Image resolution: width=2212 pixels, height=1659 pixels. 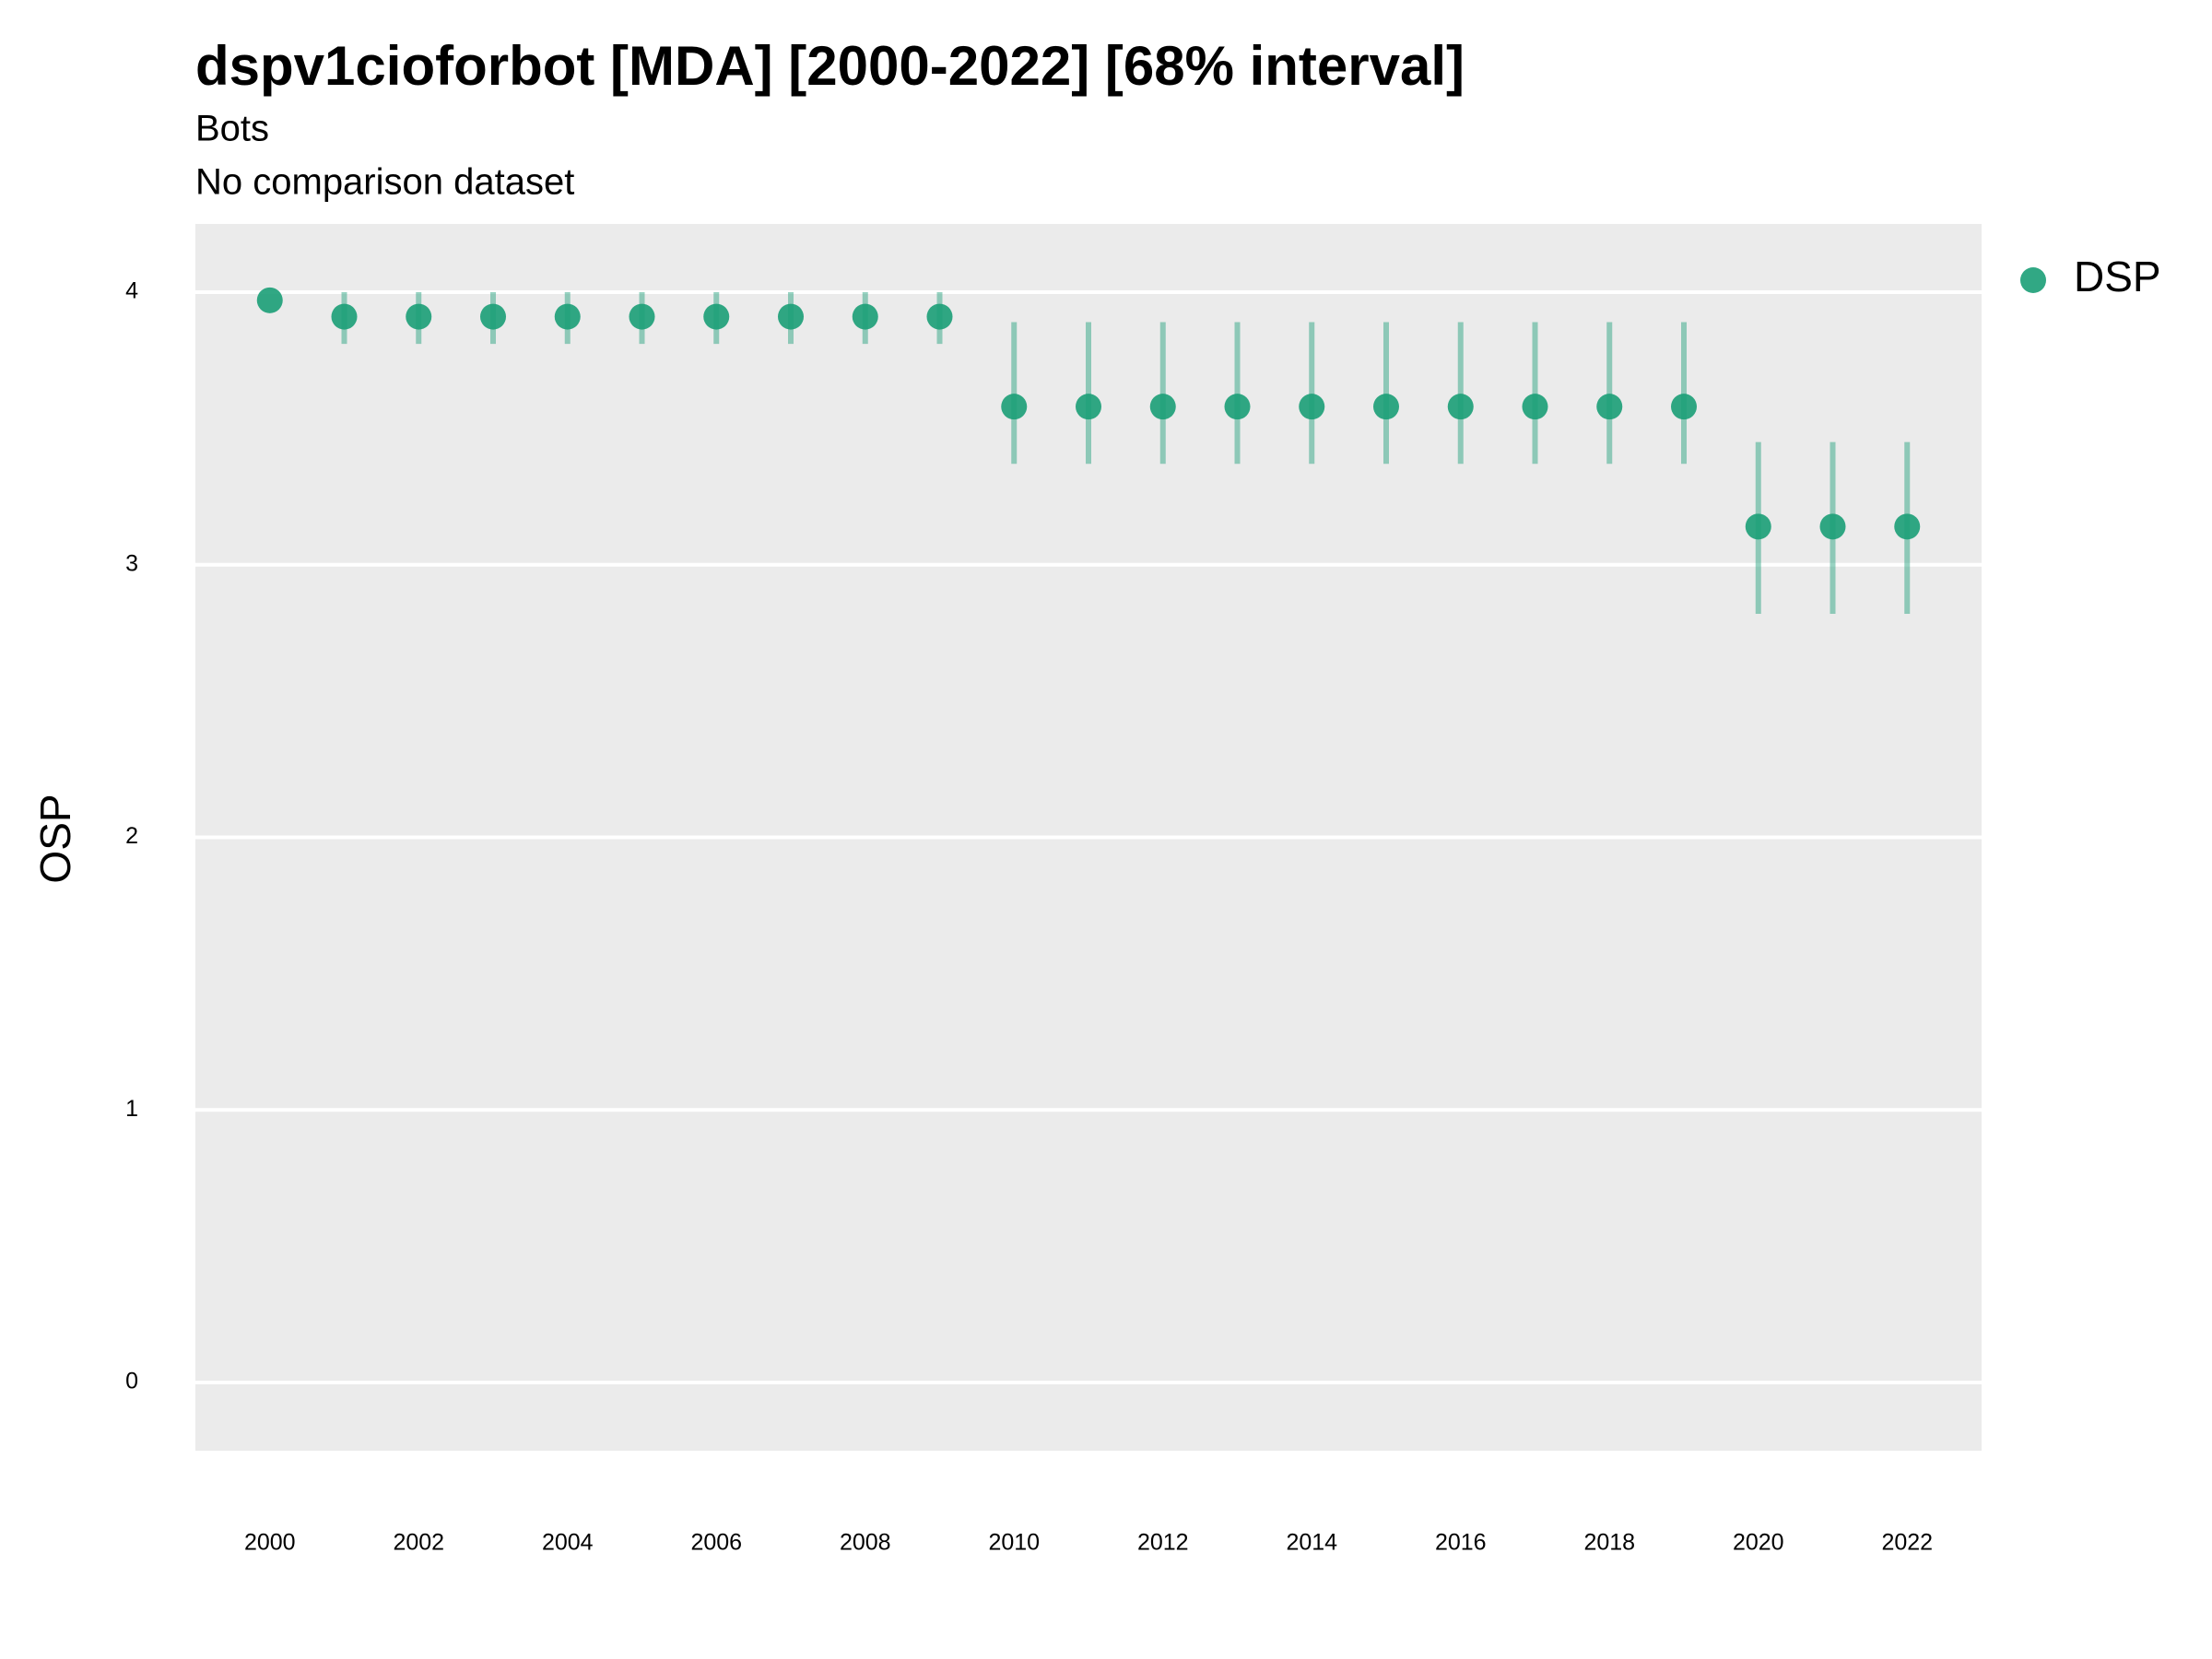 What do you see at coordinates (384, 182) in the screenshot?
I see `chart-caption: No comparison dataset` at bounding box center [384, 182].